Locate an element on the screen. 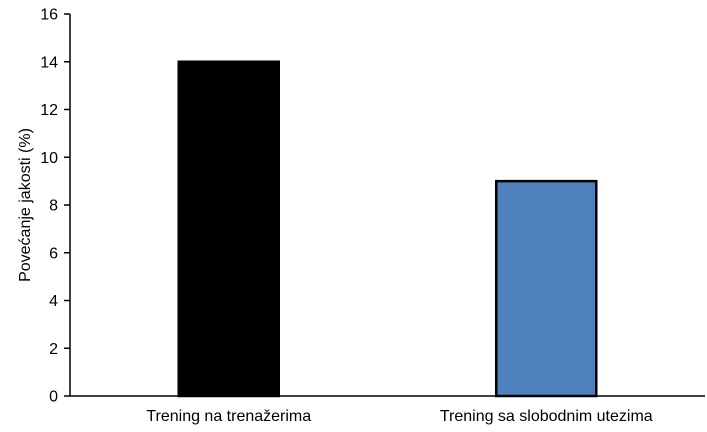 The width and height of the screenshot is (707, 432). y-tick-label: 2 is located at coordinates (53, 349).